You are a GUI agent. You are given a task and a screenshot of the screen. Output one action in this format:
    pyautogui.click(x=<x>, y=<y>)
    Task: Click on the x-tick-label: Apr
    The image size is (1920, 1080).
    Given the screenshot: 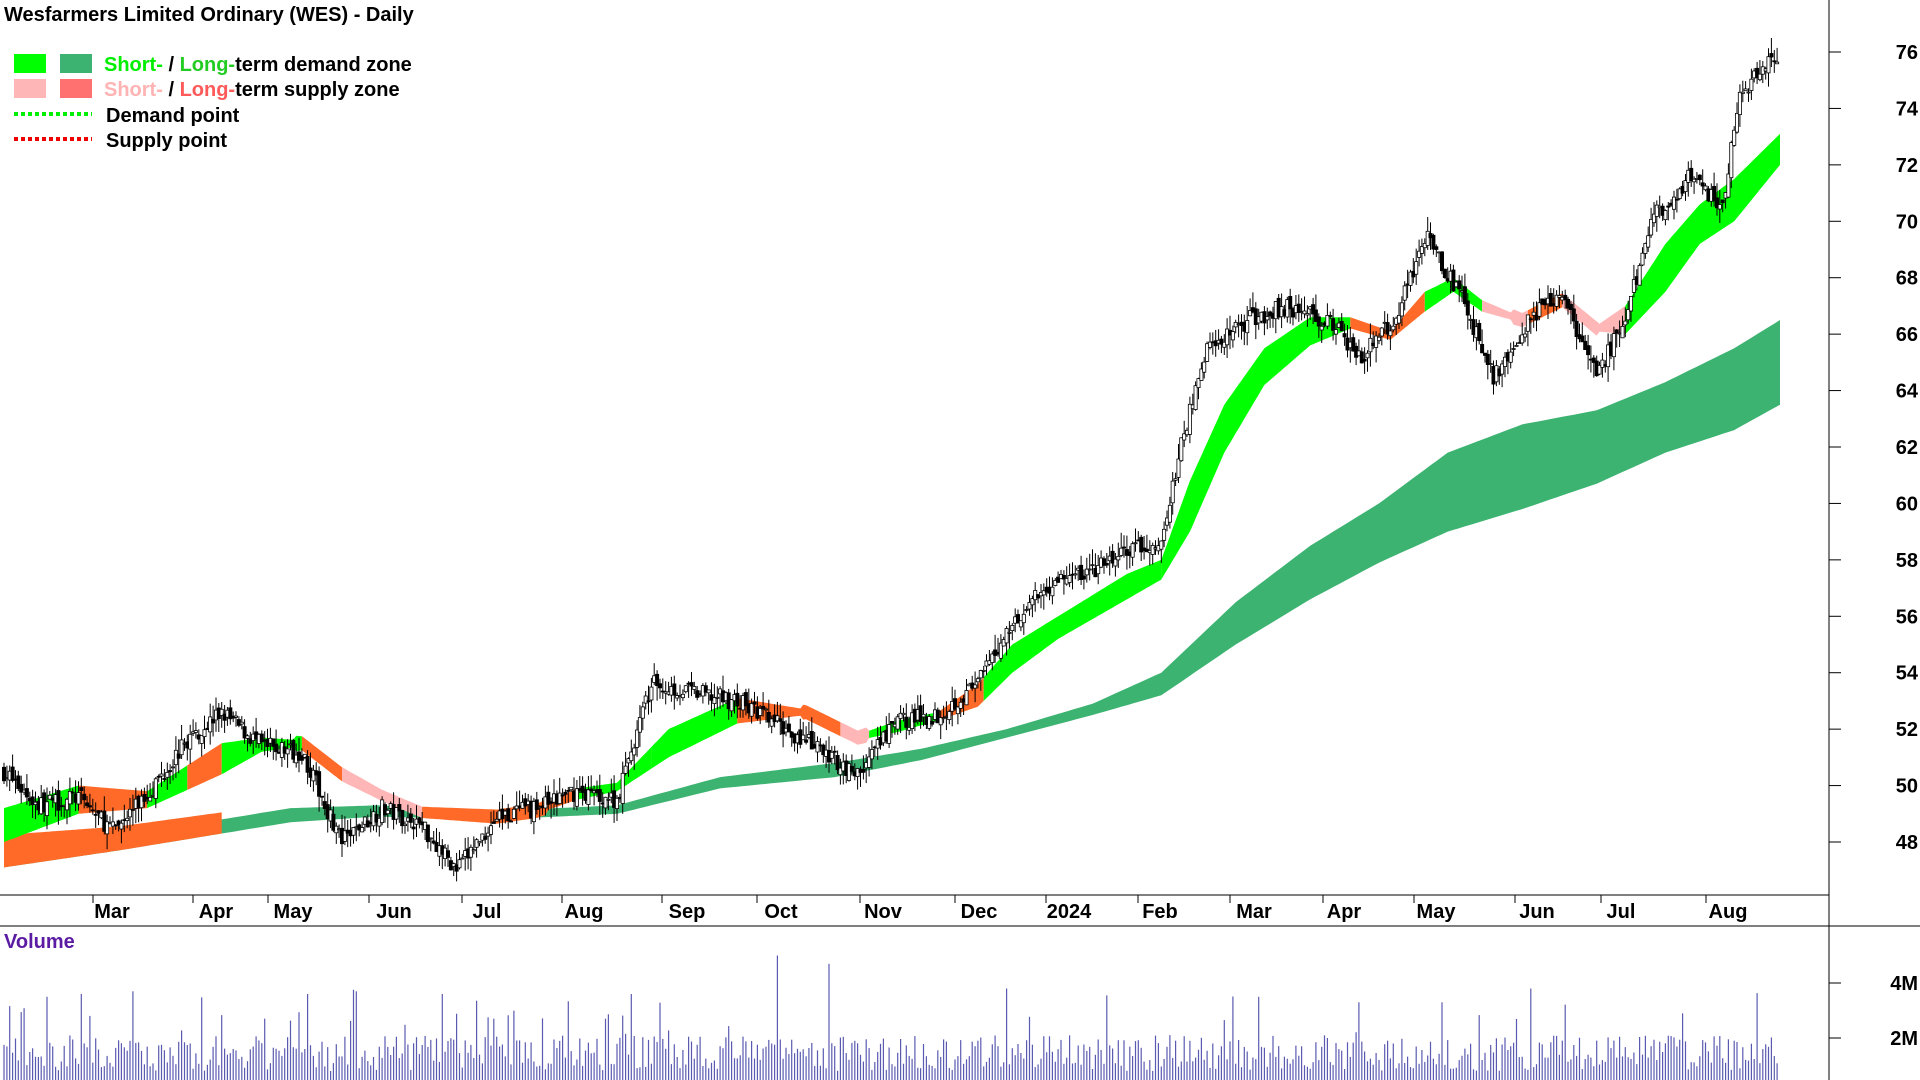 What is the action you would take?
    pyautogui.click(x=216, y=912)
    